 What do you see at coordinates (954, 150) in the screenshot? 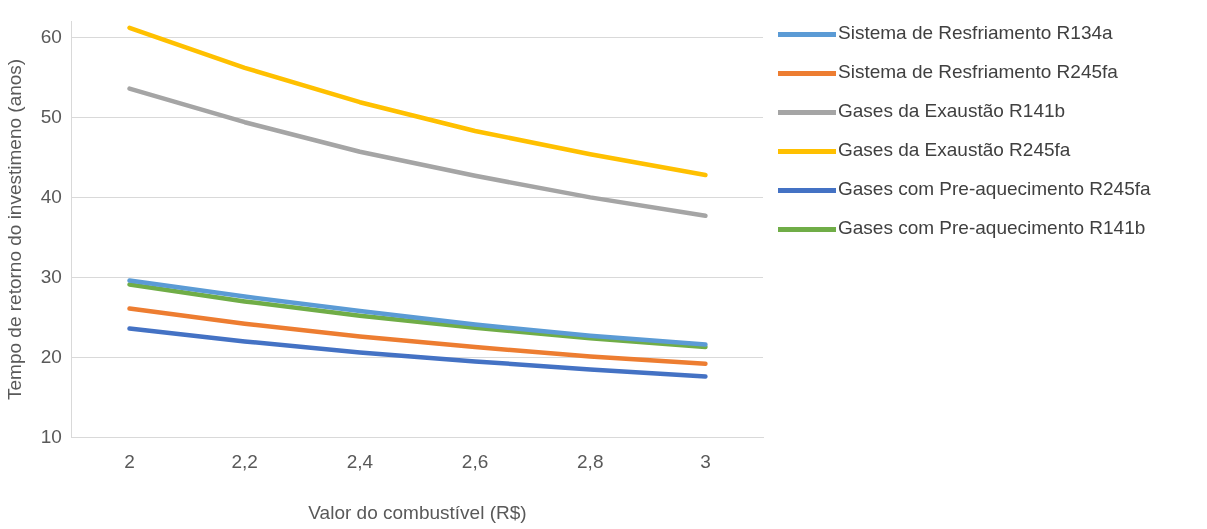
I see `legend-label: Gases da Exaustão R245fa` at bounding box center [954, 150].